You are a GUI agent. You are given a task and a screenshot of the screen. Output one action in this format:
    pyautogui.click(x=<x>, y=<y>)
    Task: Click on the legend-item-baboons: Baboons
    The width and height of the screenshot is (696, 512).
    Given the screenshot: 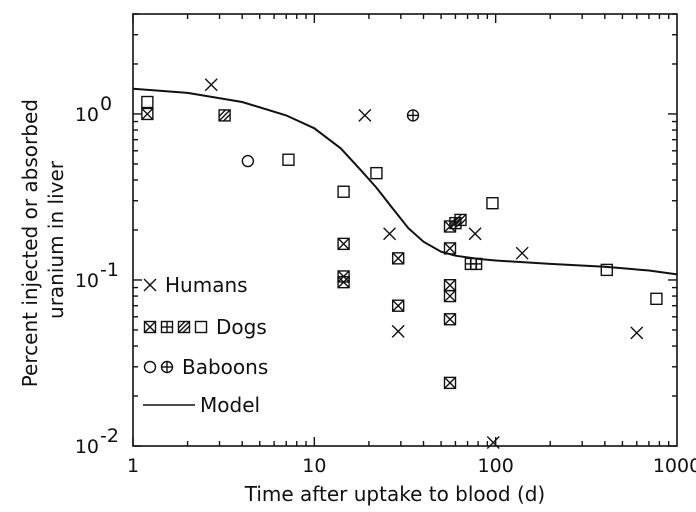 What is the action you would take?
    pyautogui.click(x=205, y=367)
    